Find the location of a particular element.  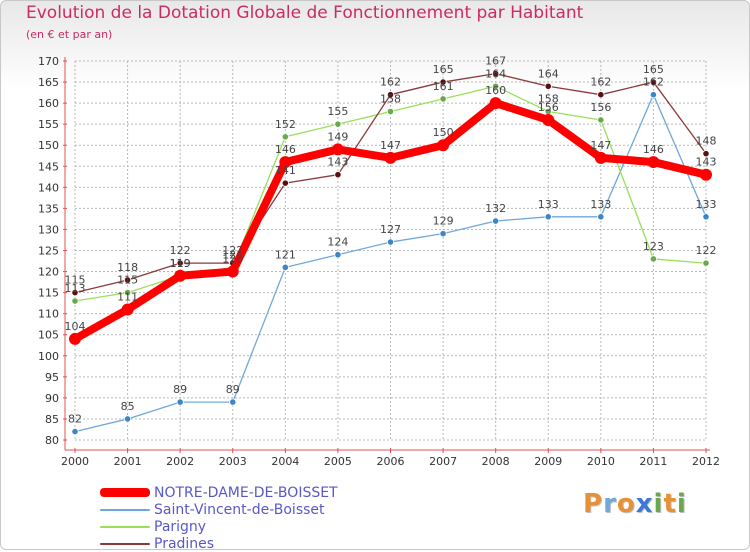

chart-subtitle: (en € et par an) is located at coordinates (69, 34).